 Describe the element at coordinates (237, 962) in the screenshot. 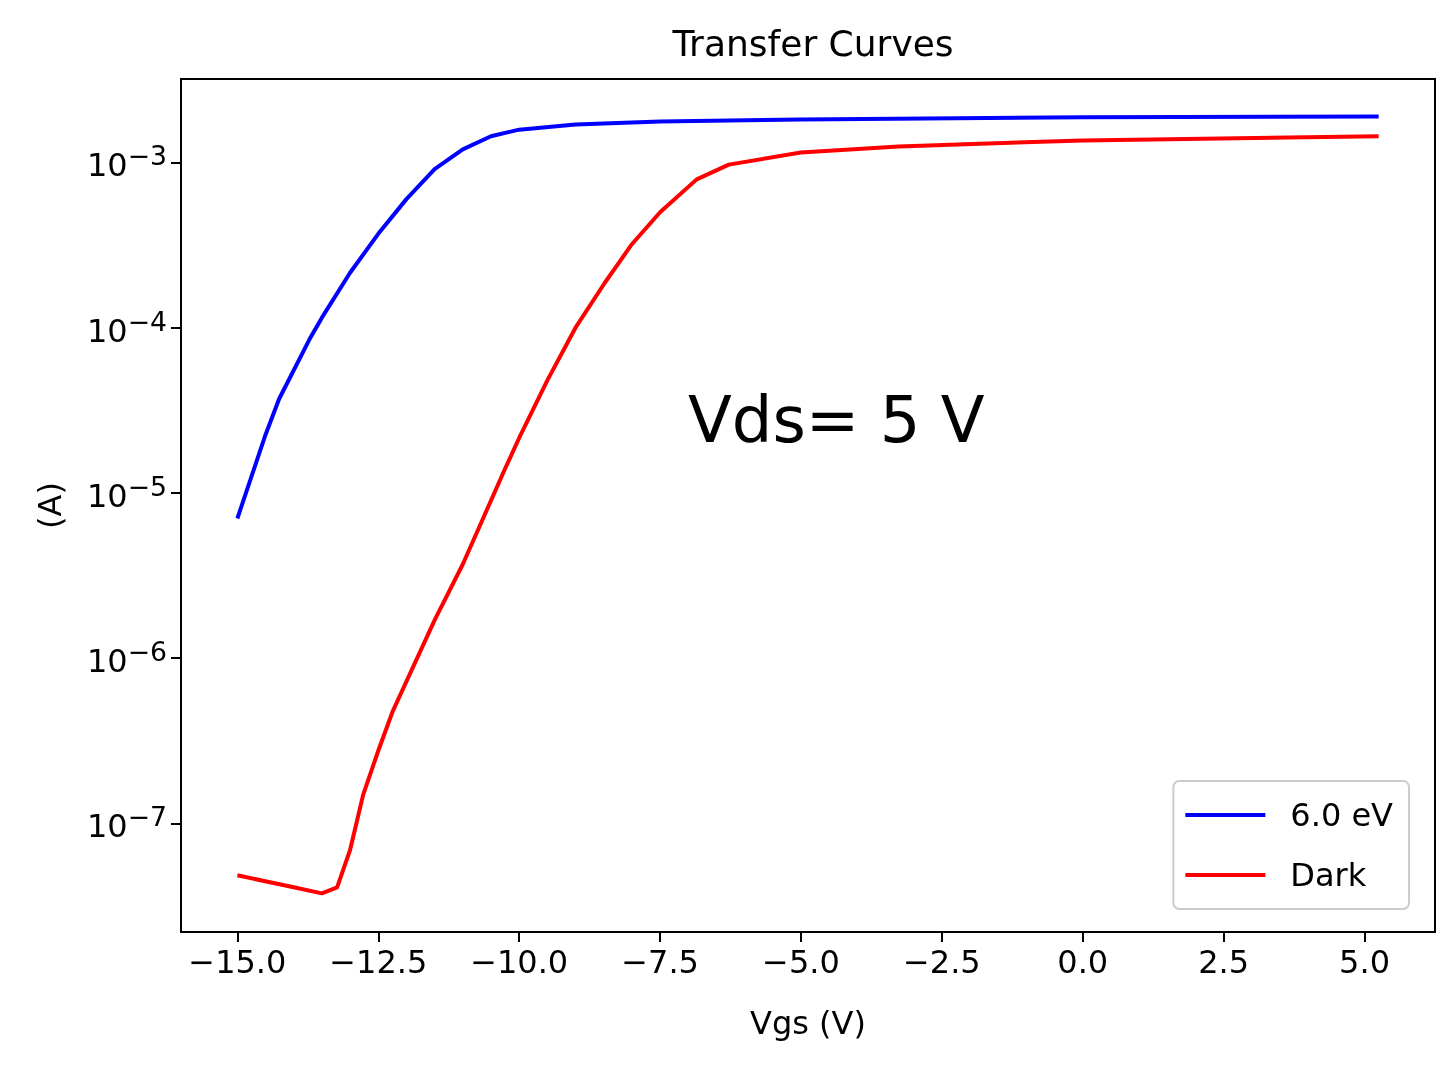

I see `x-tick-label: −15.0` at that location.